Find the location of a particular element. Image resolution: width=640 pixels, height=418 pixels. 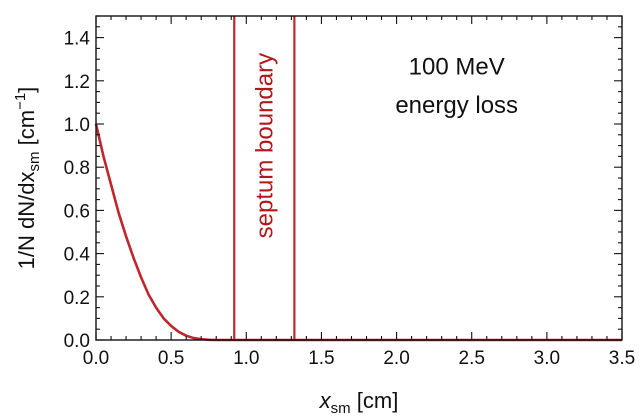

boundary-lines is located at coordinates (264, 178).